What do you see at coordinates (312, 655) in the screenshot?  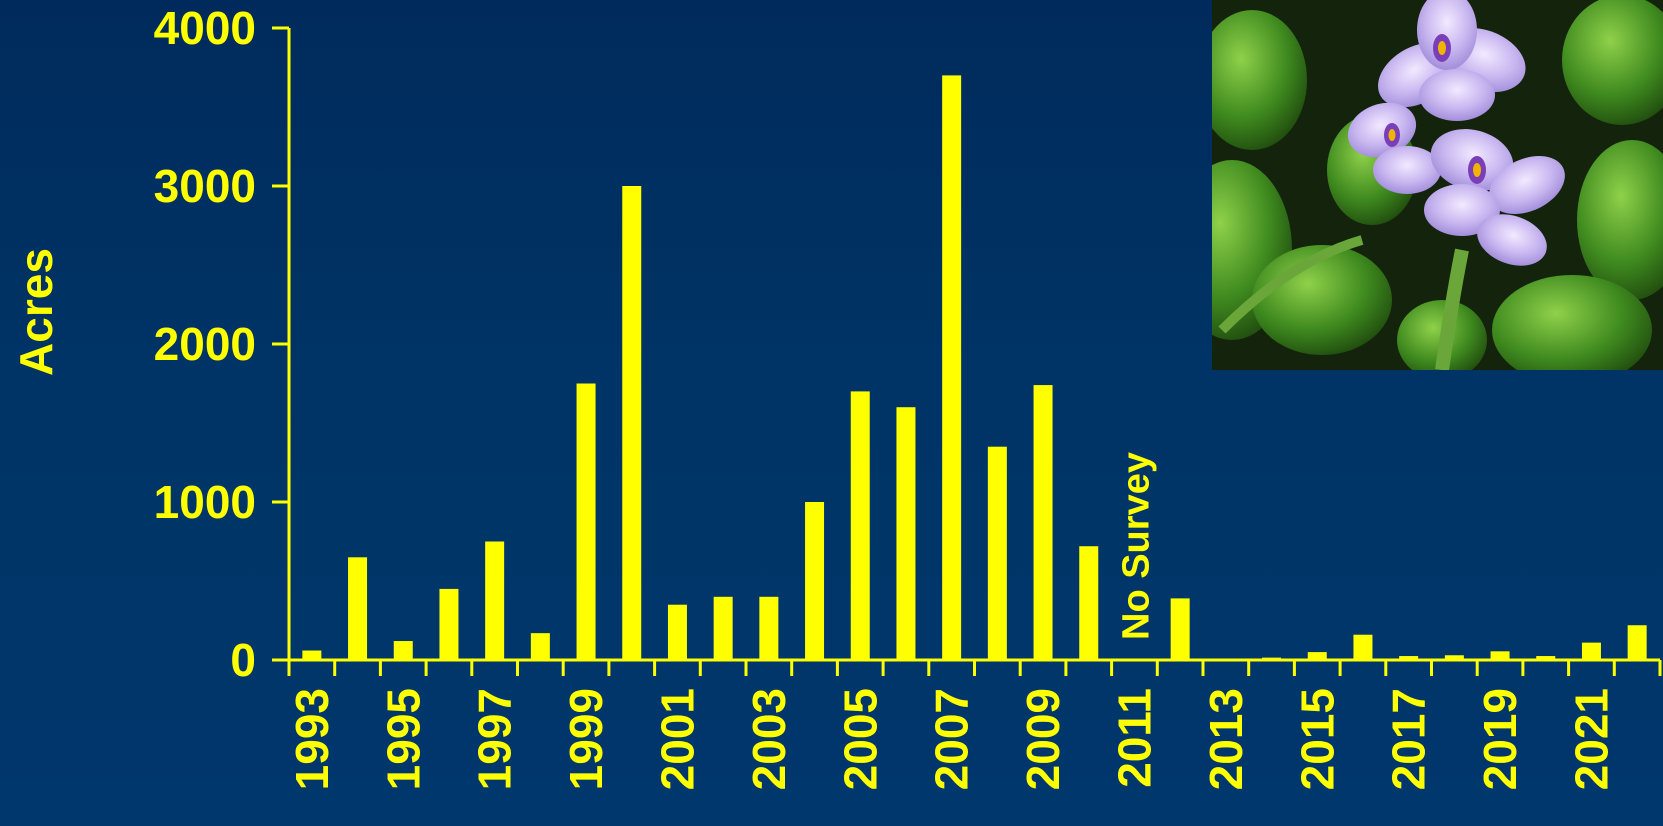 I see `bar-1993` at bounding box center [312, 655].